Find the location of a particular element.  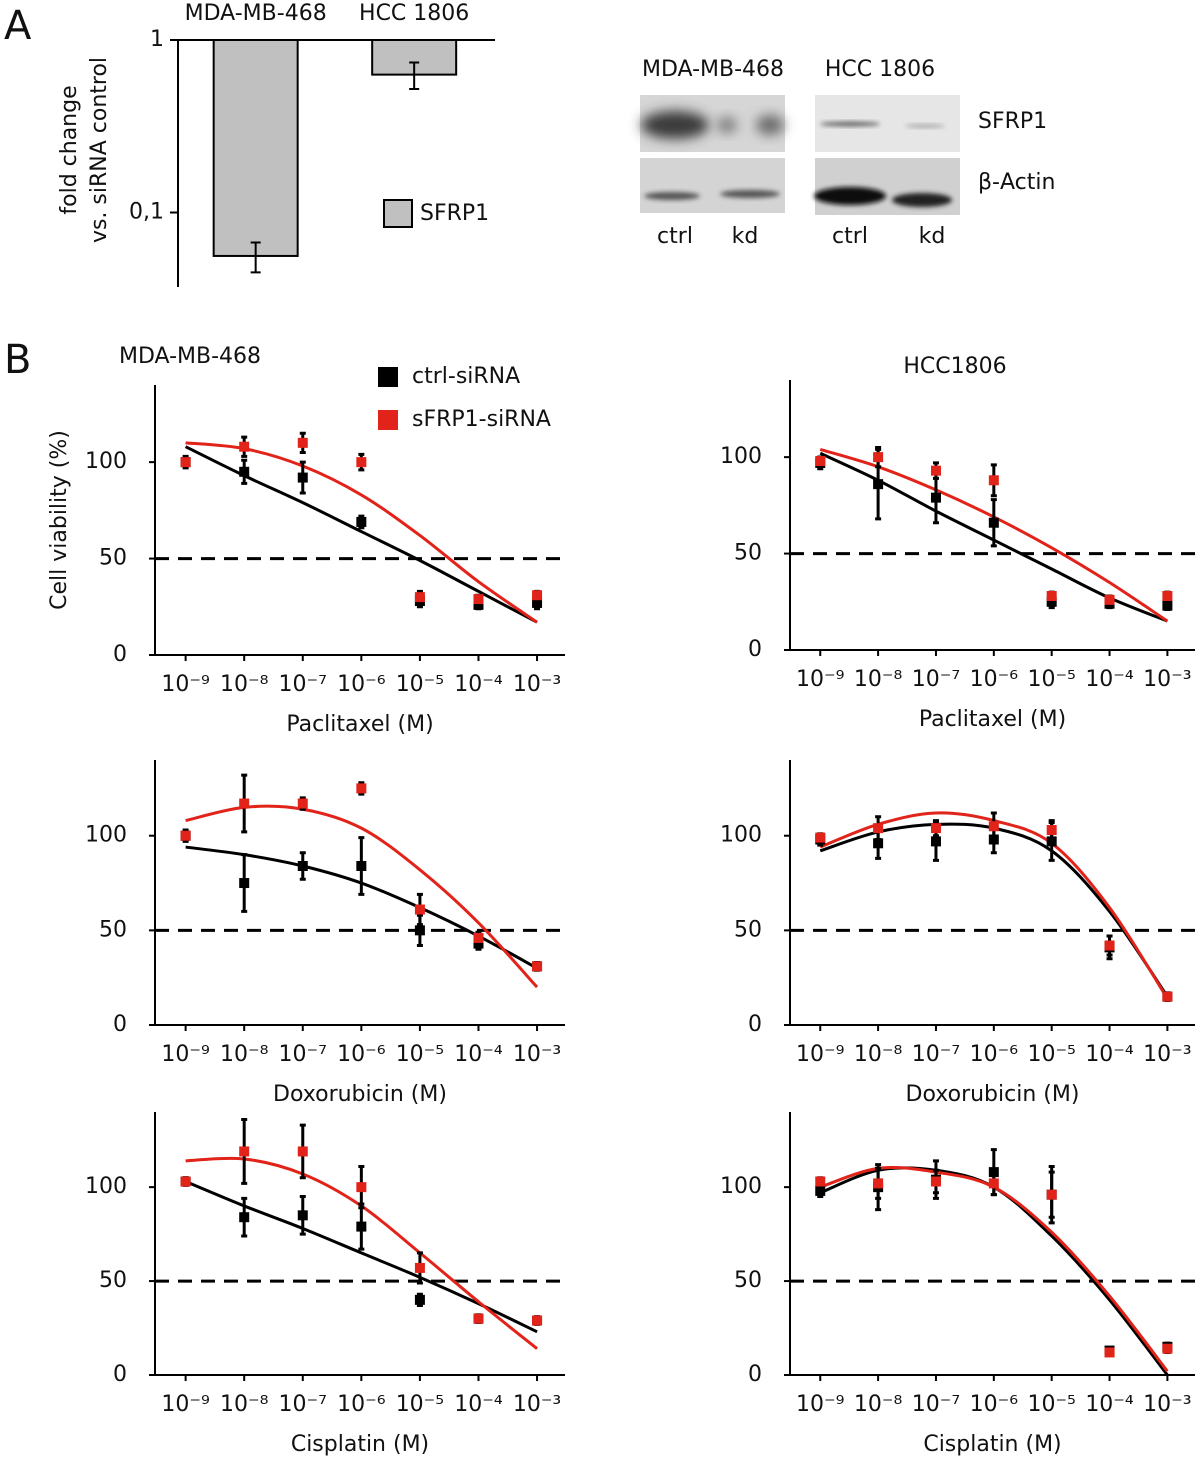

y-tick-label: 0 is located at coordinates (120, 654).